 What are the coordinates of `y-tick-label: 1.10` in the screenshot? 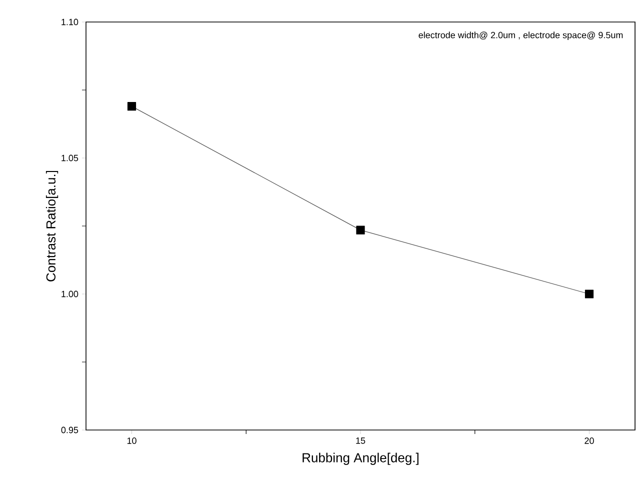 It's located at (70, 22).